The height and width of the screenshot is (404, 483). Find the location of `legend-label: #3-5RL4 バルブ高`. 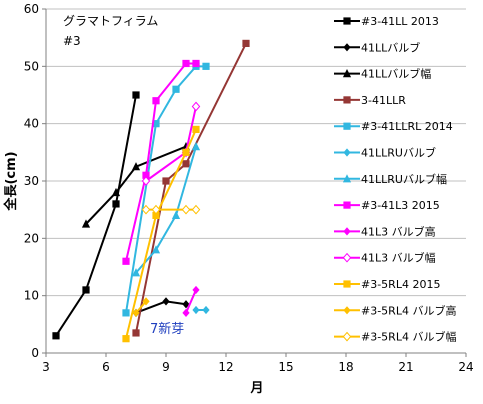

legend-label: #3-5RL4 バルブ高 is located at coordinates (408, 310).